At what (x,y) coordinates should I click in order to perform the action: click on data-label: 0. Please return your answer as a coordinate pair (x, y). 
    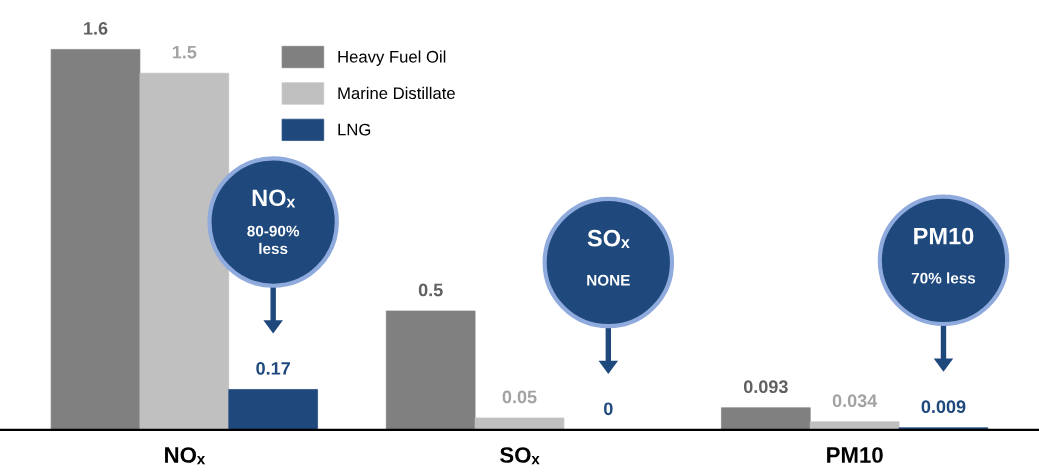
    Looking at the image, I should click on (608, 409).